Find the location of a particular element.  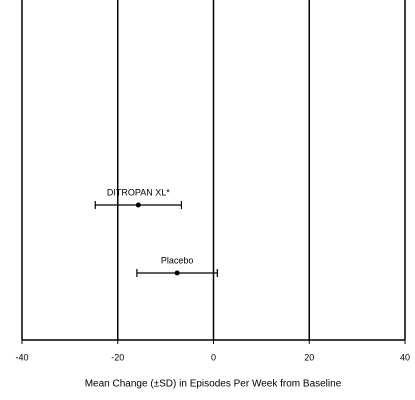

category-label: Placebo is located at coordinates (177, 260).